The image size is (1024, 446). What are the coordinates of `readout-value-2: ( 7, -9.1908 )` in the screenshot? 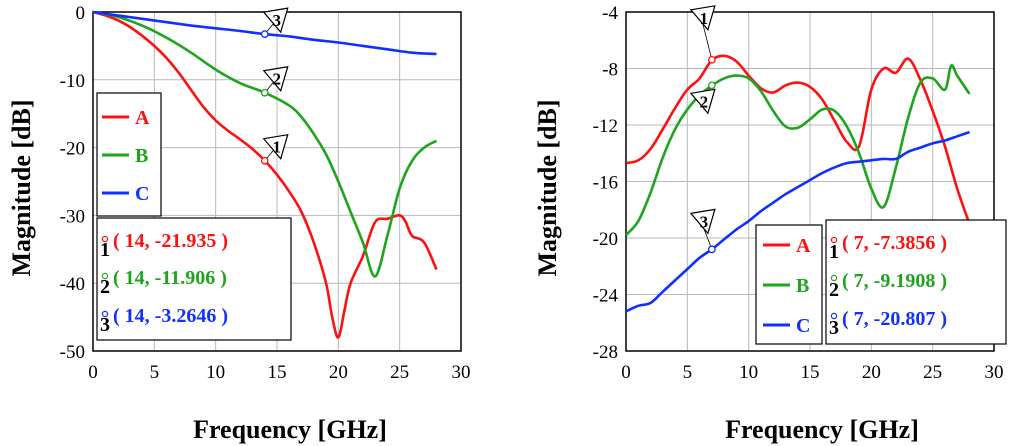 It's located at (894, 281).